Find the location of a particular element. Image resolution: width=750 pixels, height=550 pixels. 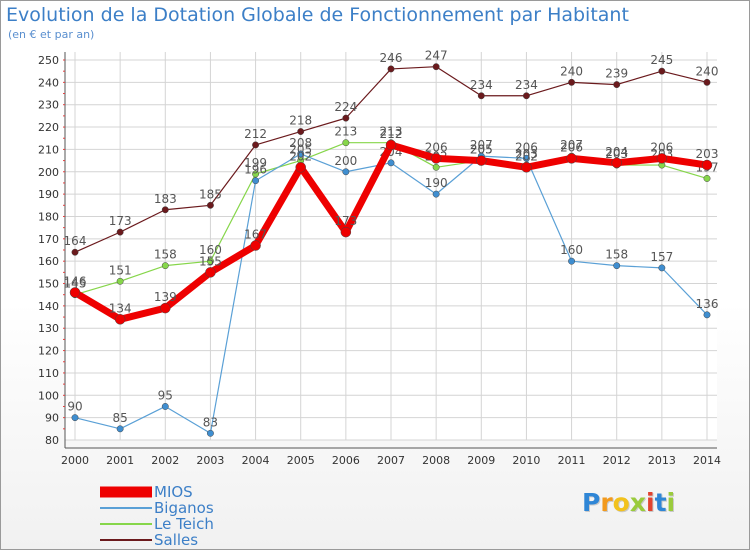

y-tick-label: 170 is located at coordinates (48, 239).